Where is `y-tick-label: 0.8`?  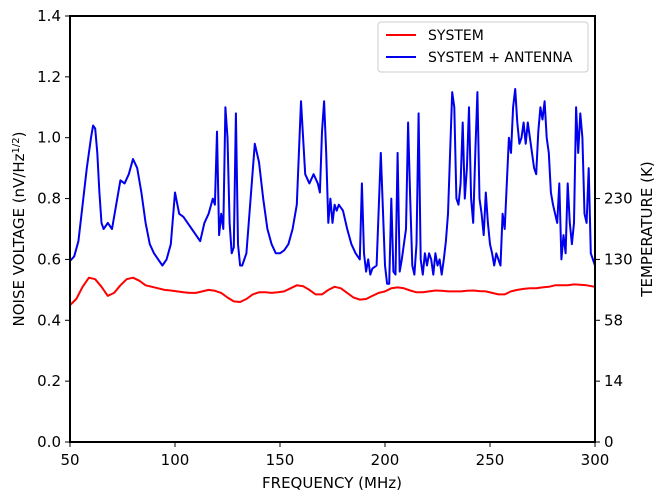 y-tick-label: 0.8 is located at coordinates (49, 199).